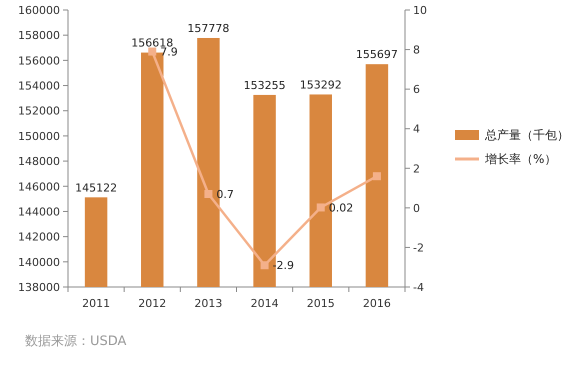  I want to click on y-tick-label: 144000, so click(39, 211).